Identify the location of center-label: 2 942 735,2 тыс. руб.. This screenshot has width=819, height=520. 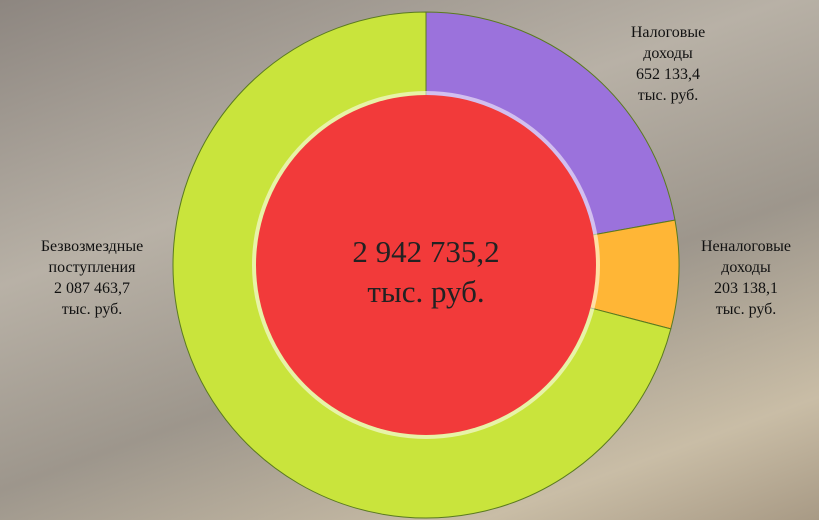
(426, 272).